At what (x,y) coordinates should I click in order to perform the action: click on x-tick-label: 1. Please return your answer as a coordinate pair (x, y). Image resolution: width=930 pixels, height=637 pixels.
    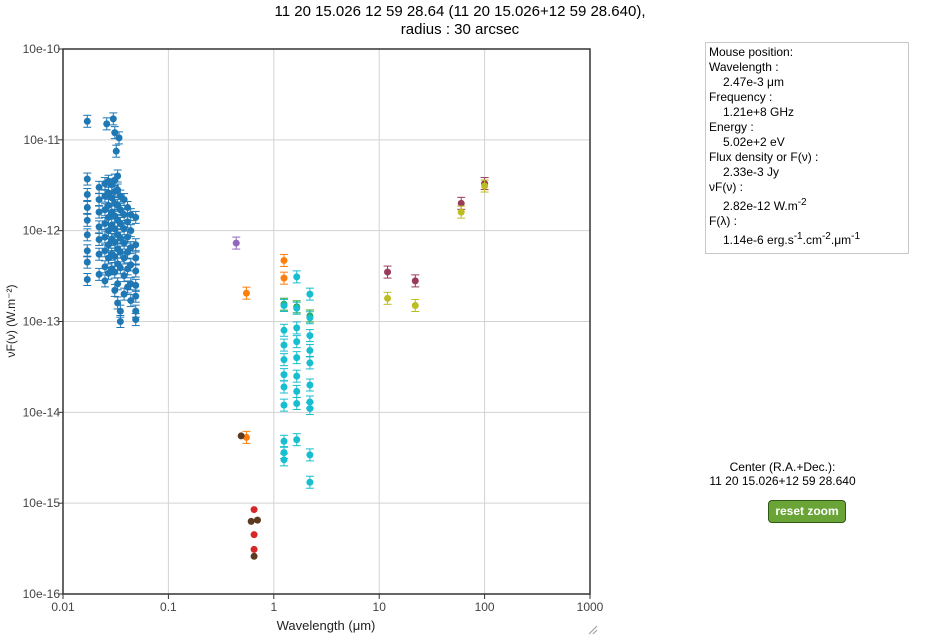
    Looking at the image, I should click on (273, 607).